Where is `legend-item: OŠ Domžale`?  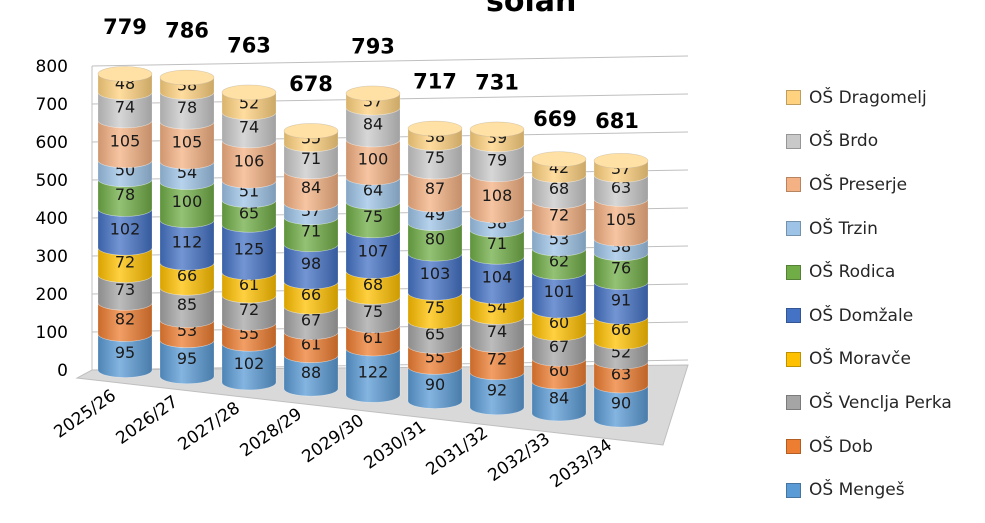 legend-item: OŠ Domžale is located at coordinates (883, 316).